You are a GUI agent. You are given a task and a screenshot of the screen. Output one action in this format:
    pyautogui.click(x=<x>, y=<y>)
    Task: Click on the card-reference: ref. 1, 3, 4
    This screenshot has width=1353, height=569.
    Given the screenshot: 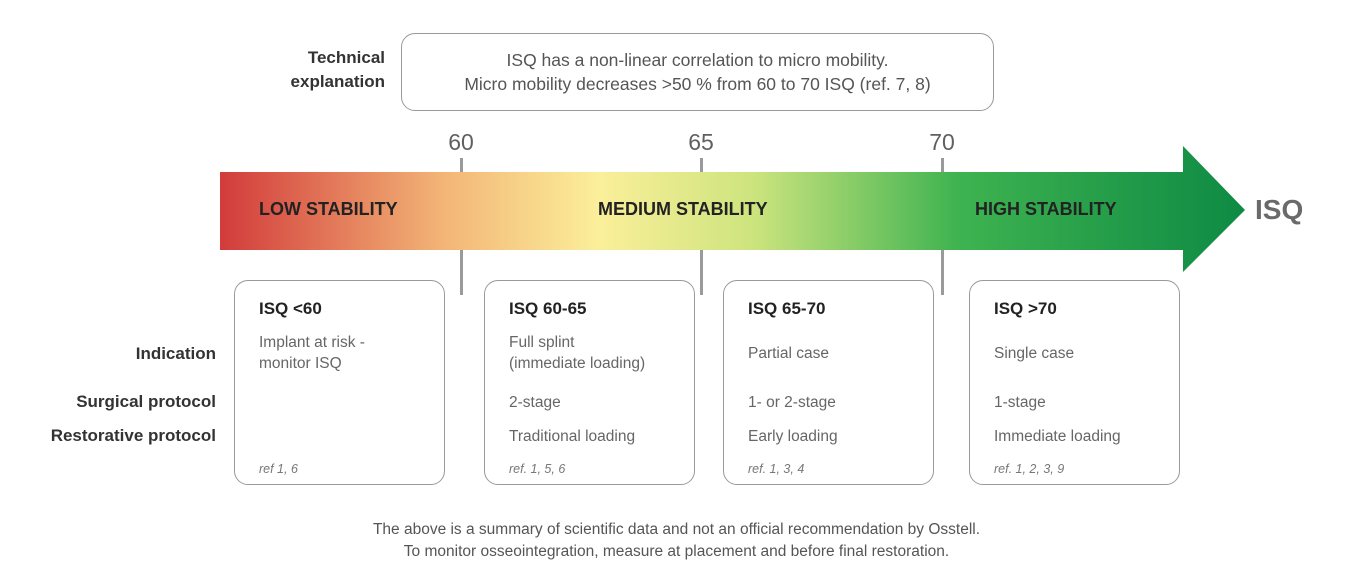 What is the action you would take?
    pyautogui.click(x=776, y=469)
    